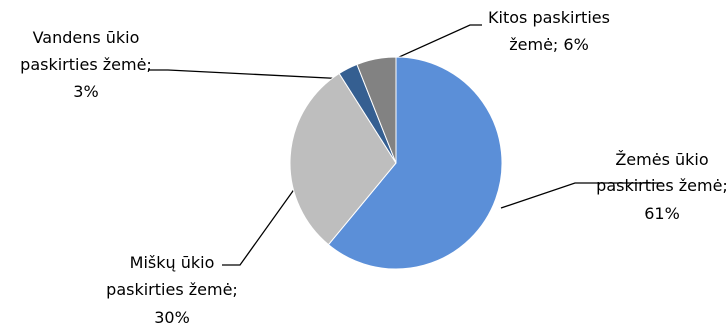  I want to click on data-label-misku-ukio: Miškų ūkio paskirties žemė; 30%, so click(172, 290).